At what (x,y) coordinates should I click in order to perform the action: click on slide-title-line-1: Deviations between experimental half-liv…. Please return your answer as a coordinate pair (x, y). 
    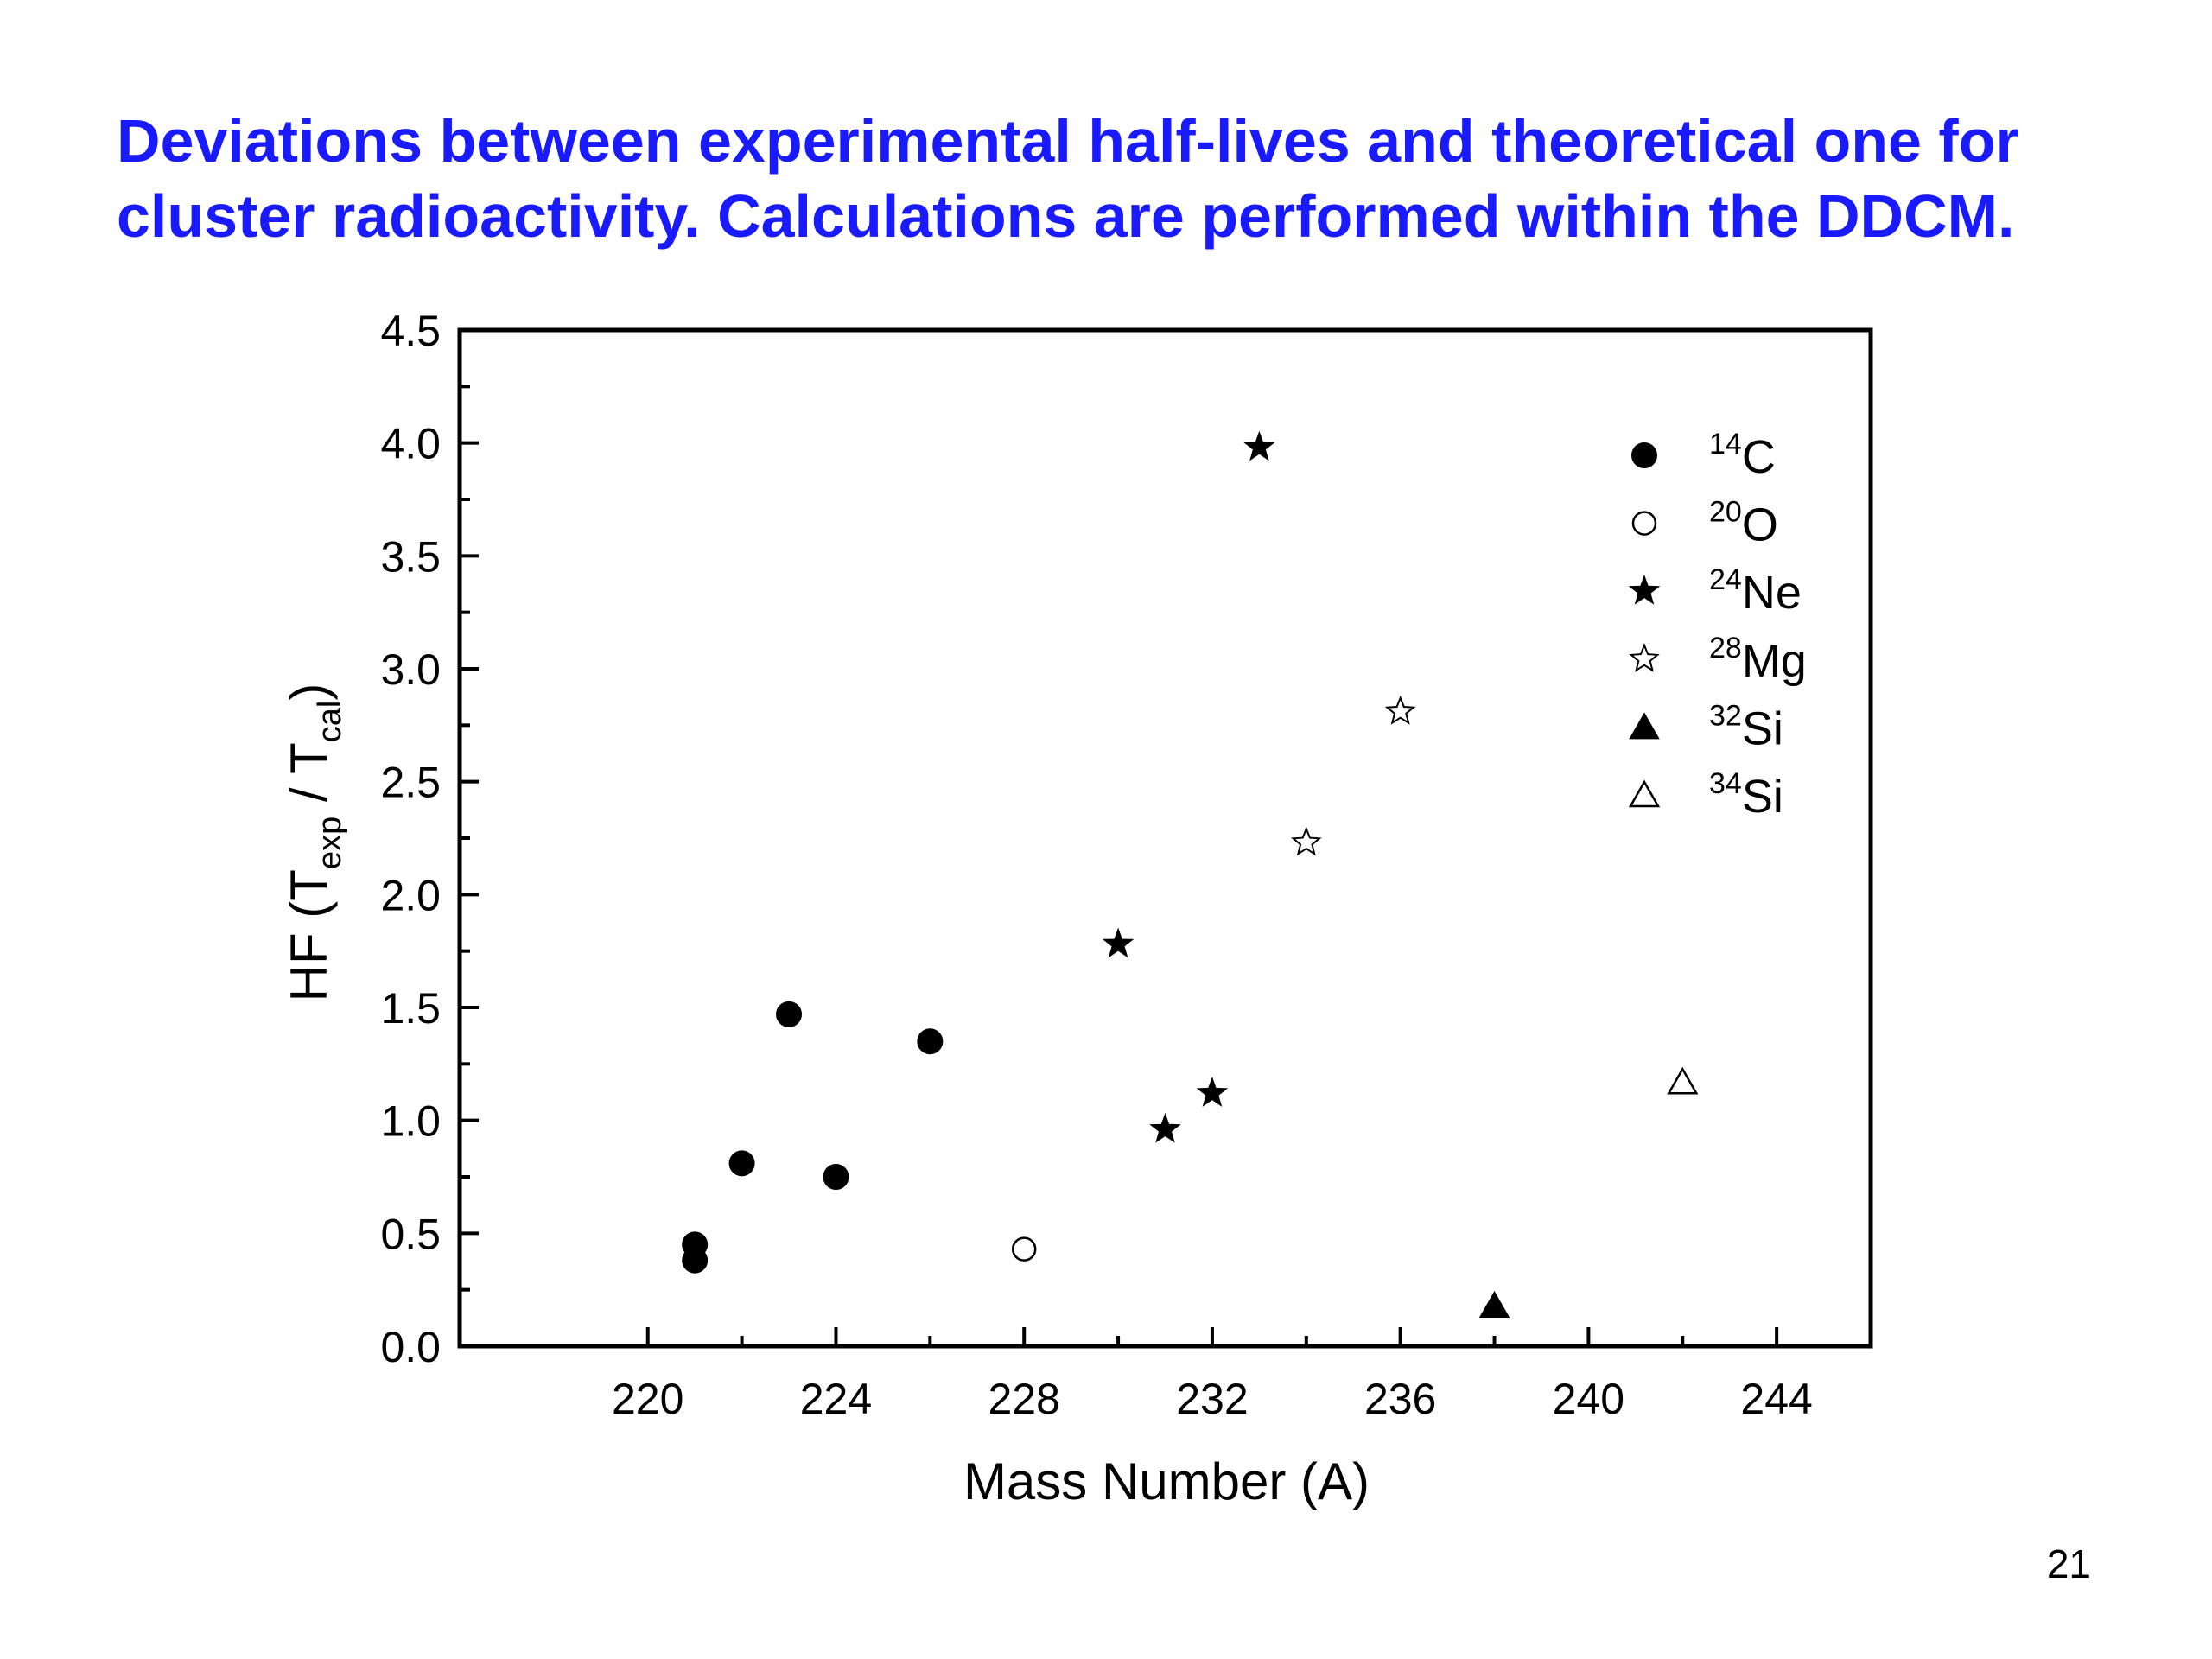
    Looking at the image, I should click on (1068, 141).